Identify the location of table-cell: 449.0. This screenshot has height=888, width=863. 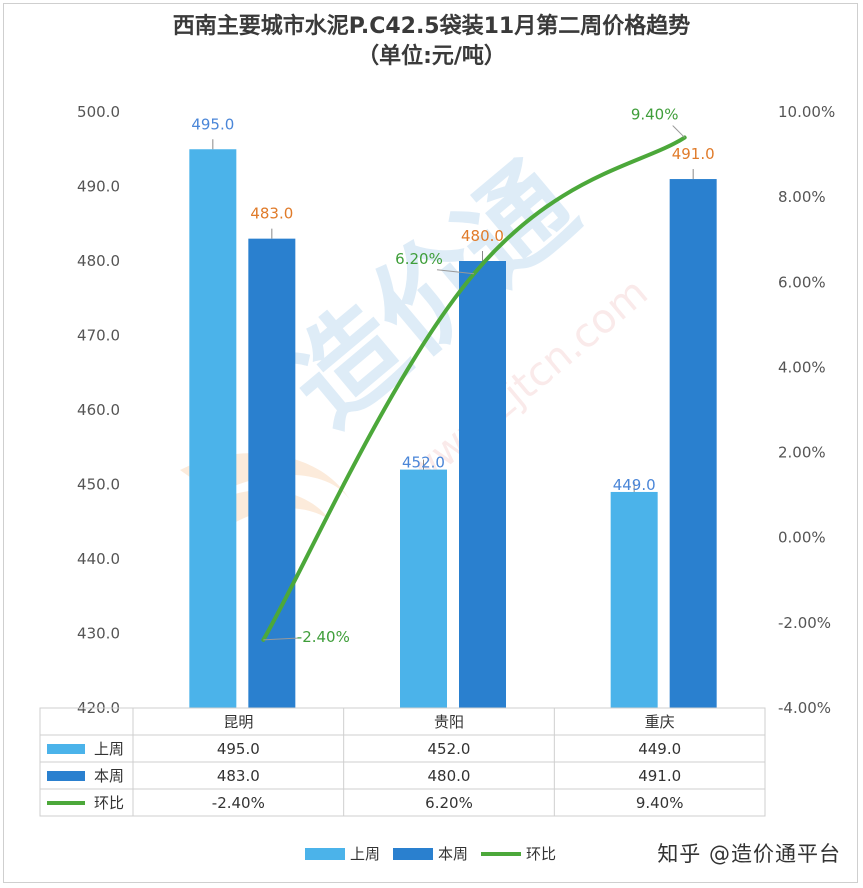
(659, 749).